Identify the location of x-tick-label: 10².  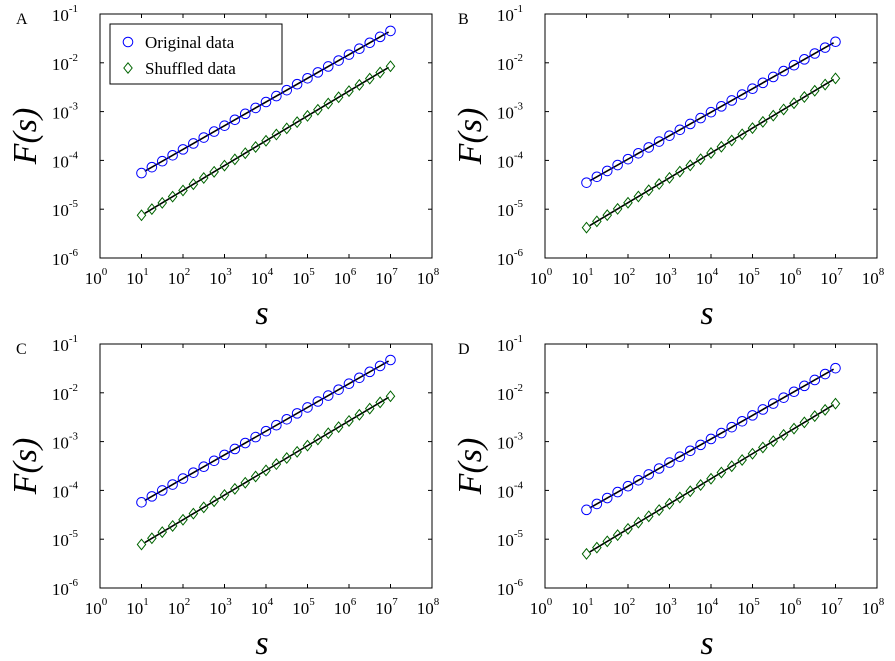
(624, 277).